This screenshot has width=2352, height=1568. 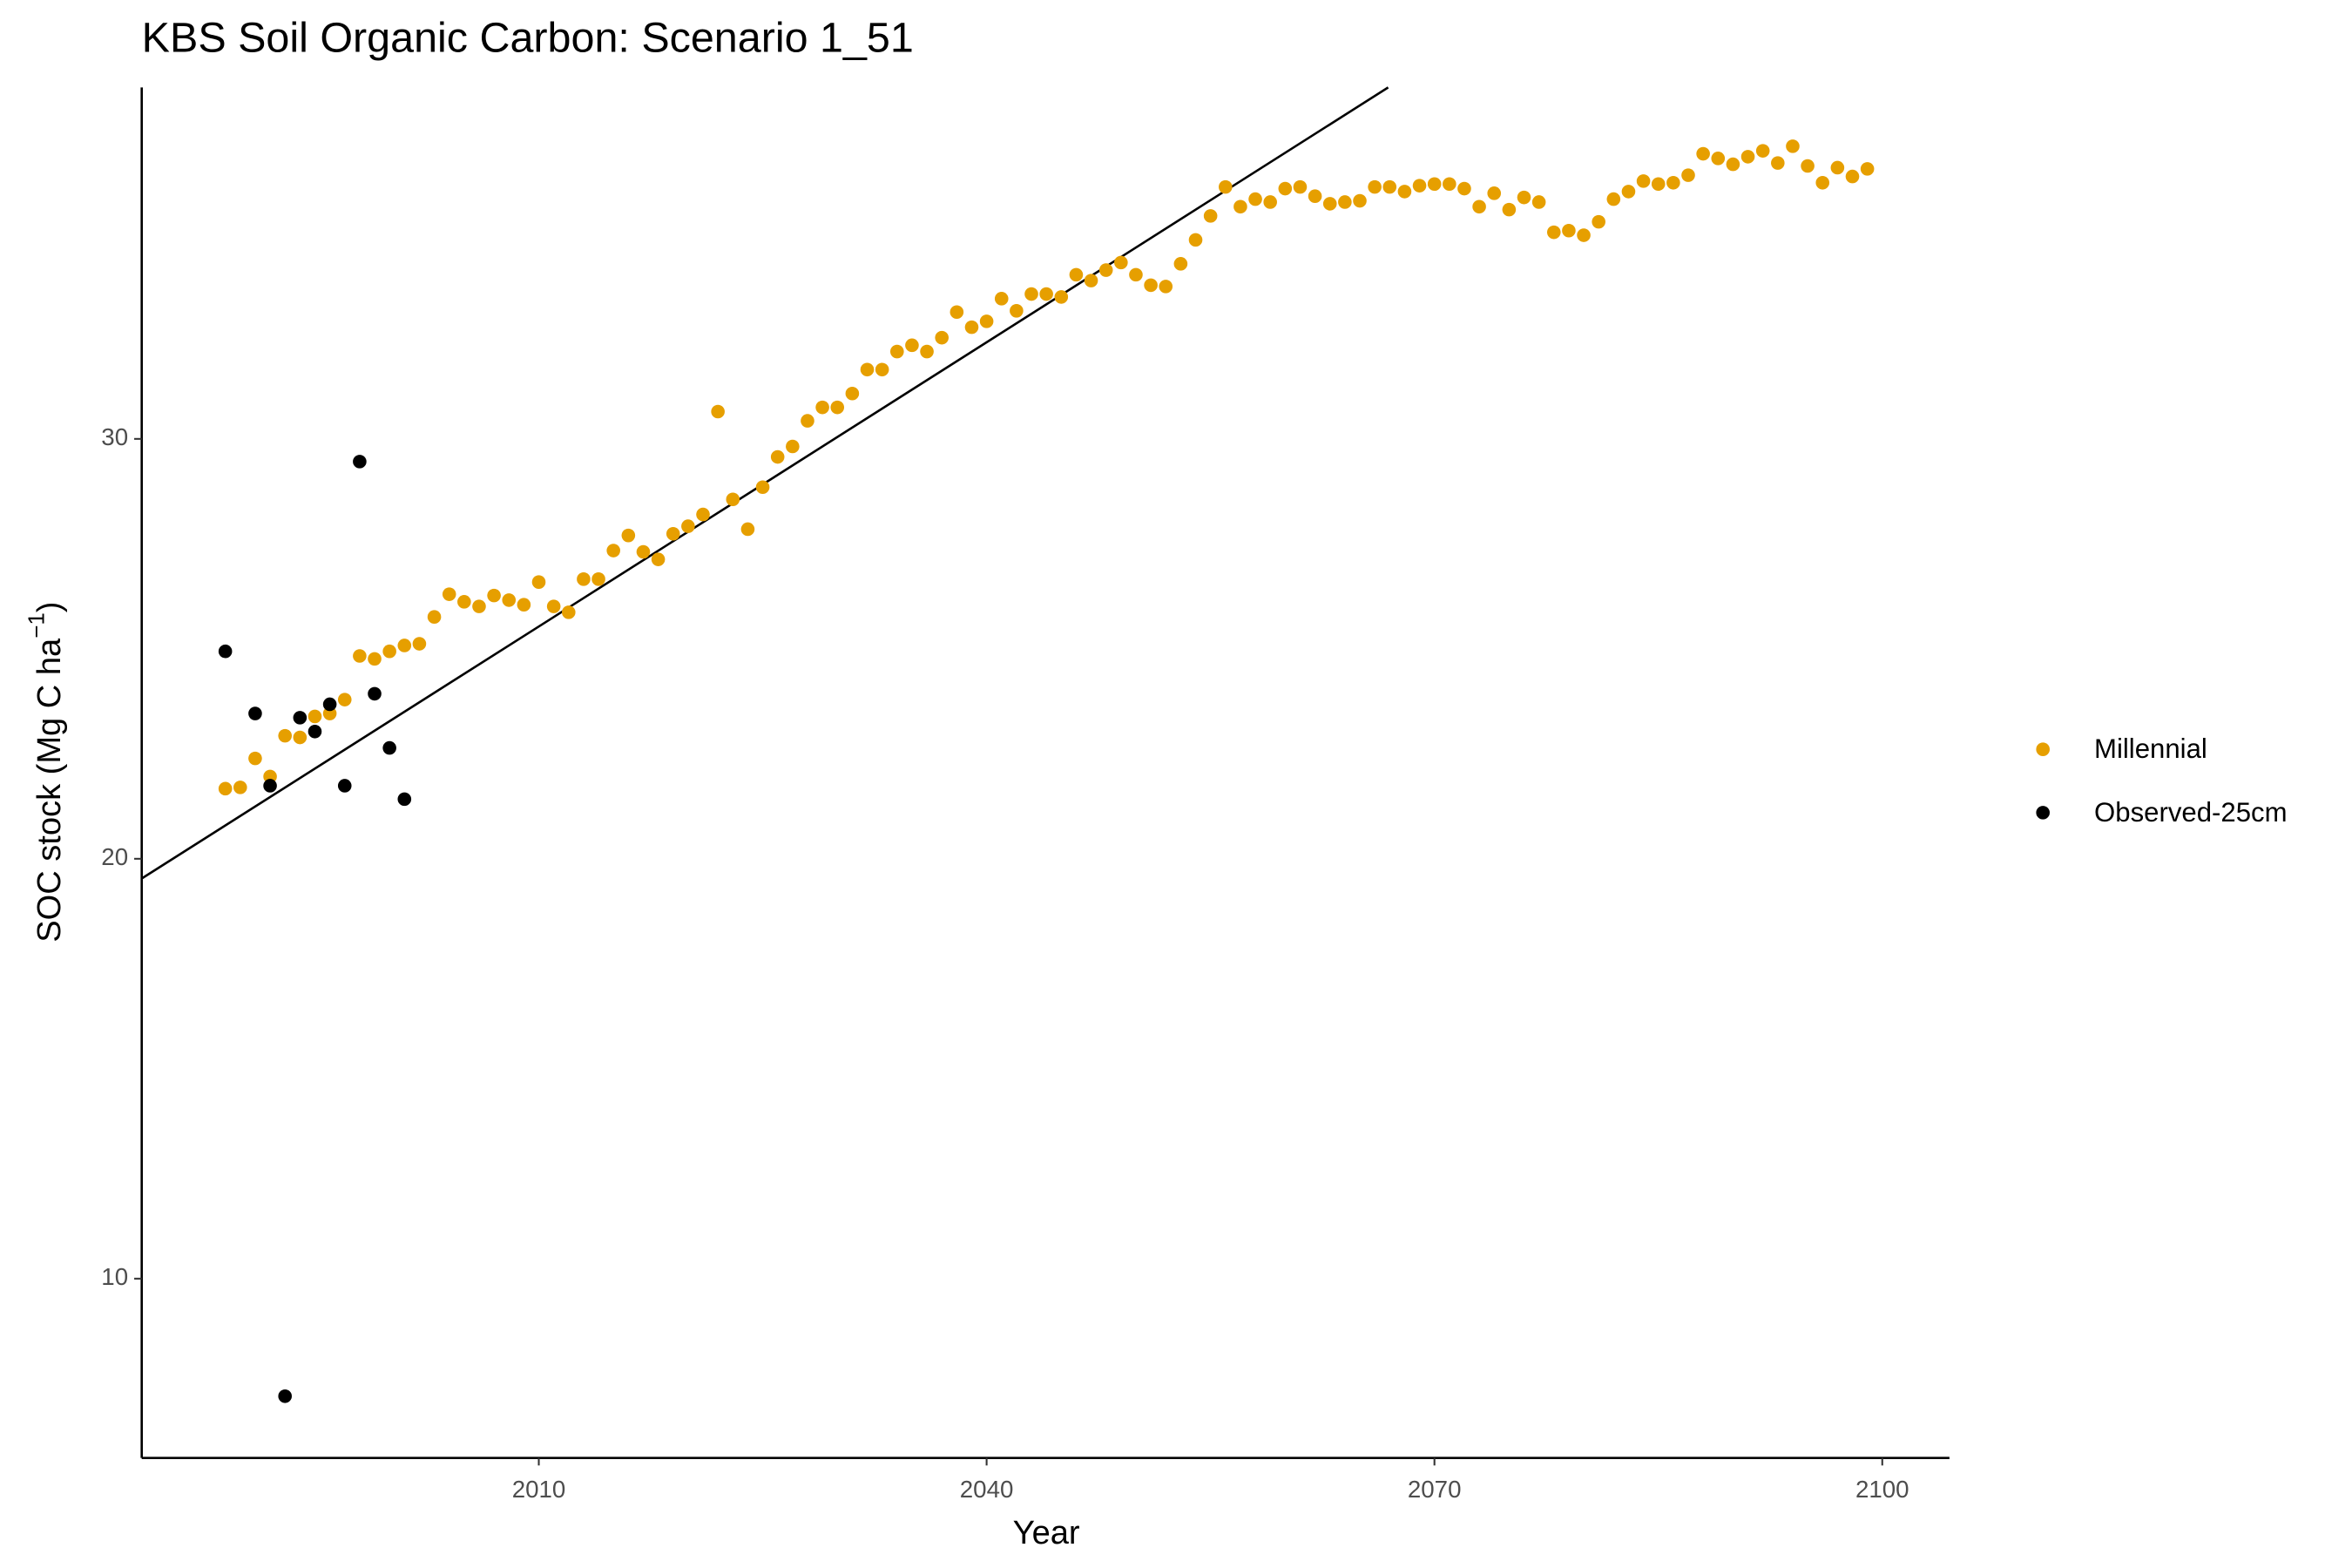 What do you see at coordinates (49, 790) in the screenshot?
I see `y-axis-title-text: SOC stock (Mg C ha` at bounding box center [49, 790].